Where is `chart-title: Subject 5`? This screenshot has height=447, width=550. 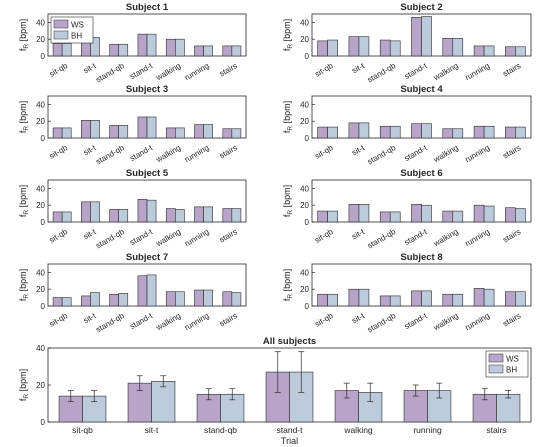
chart-title: Subject 5 is located at coordinates (147, 173).